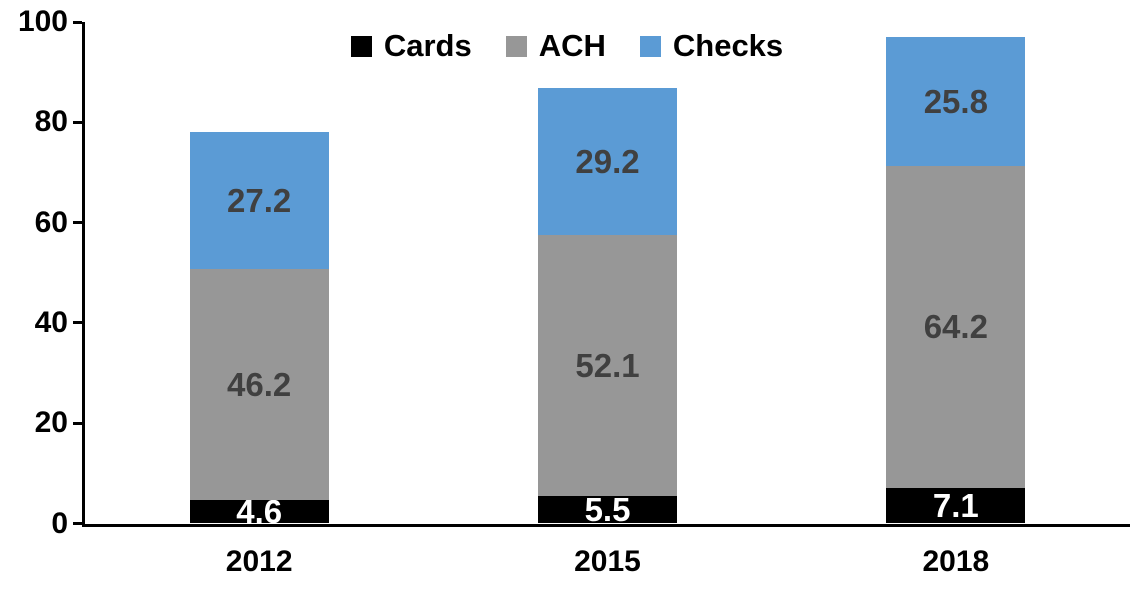 The height and width of the screenshot is (599, 1134). What do you see at coordinates (83, 274) in the screenshot?
I see `y-axis-line` at bounding box center [83, 274].